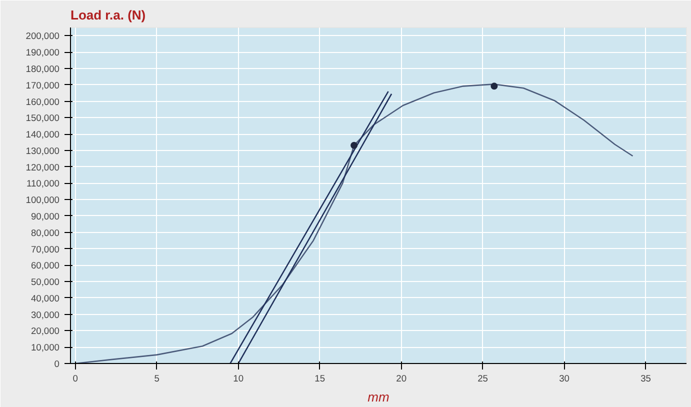 The height and width of the screenshot is (407, 691). I want to click on x-tick-label: 0, so click(75, 379).